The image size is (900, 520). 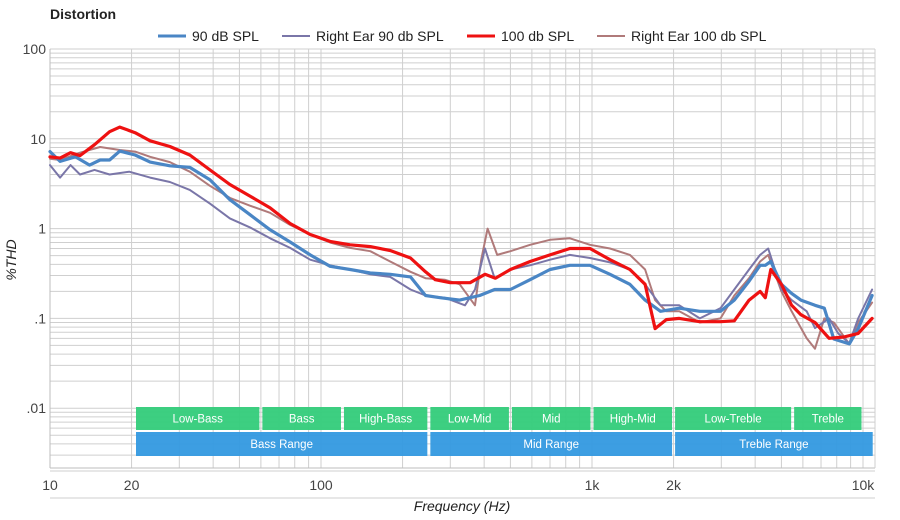 I want to click on y-tick-label: 100, so click(x=35, y=49).